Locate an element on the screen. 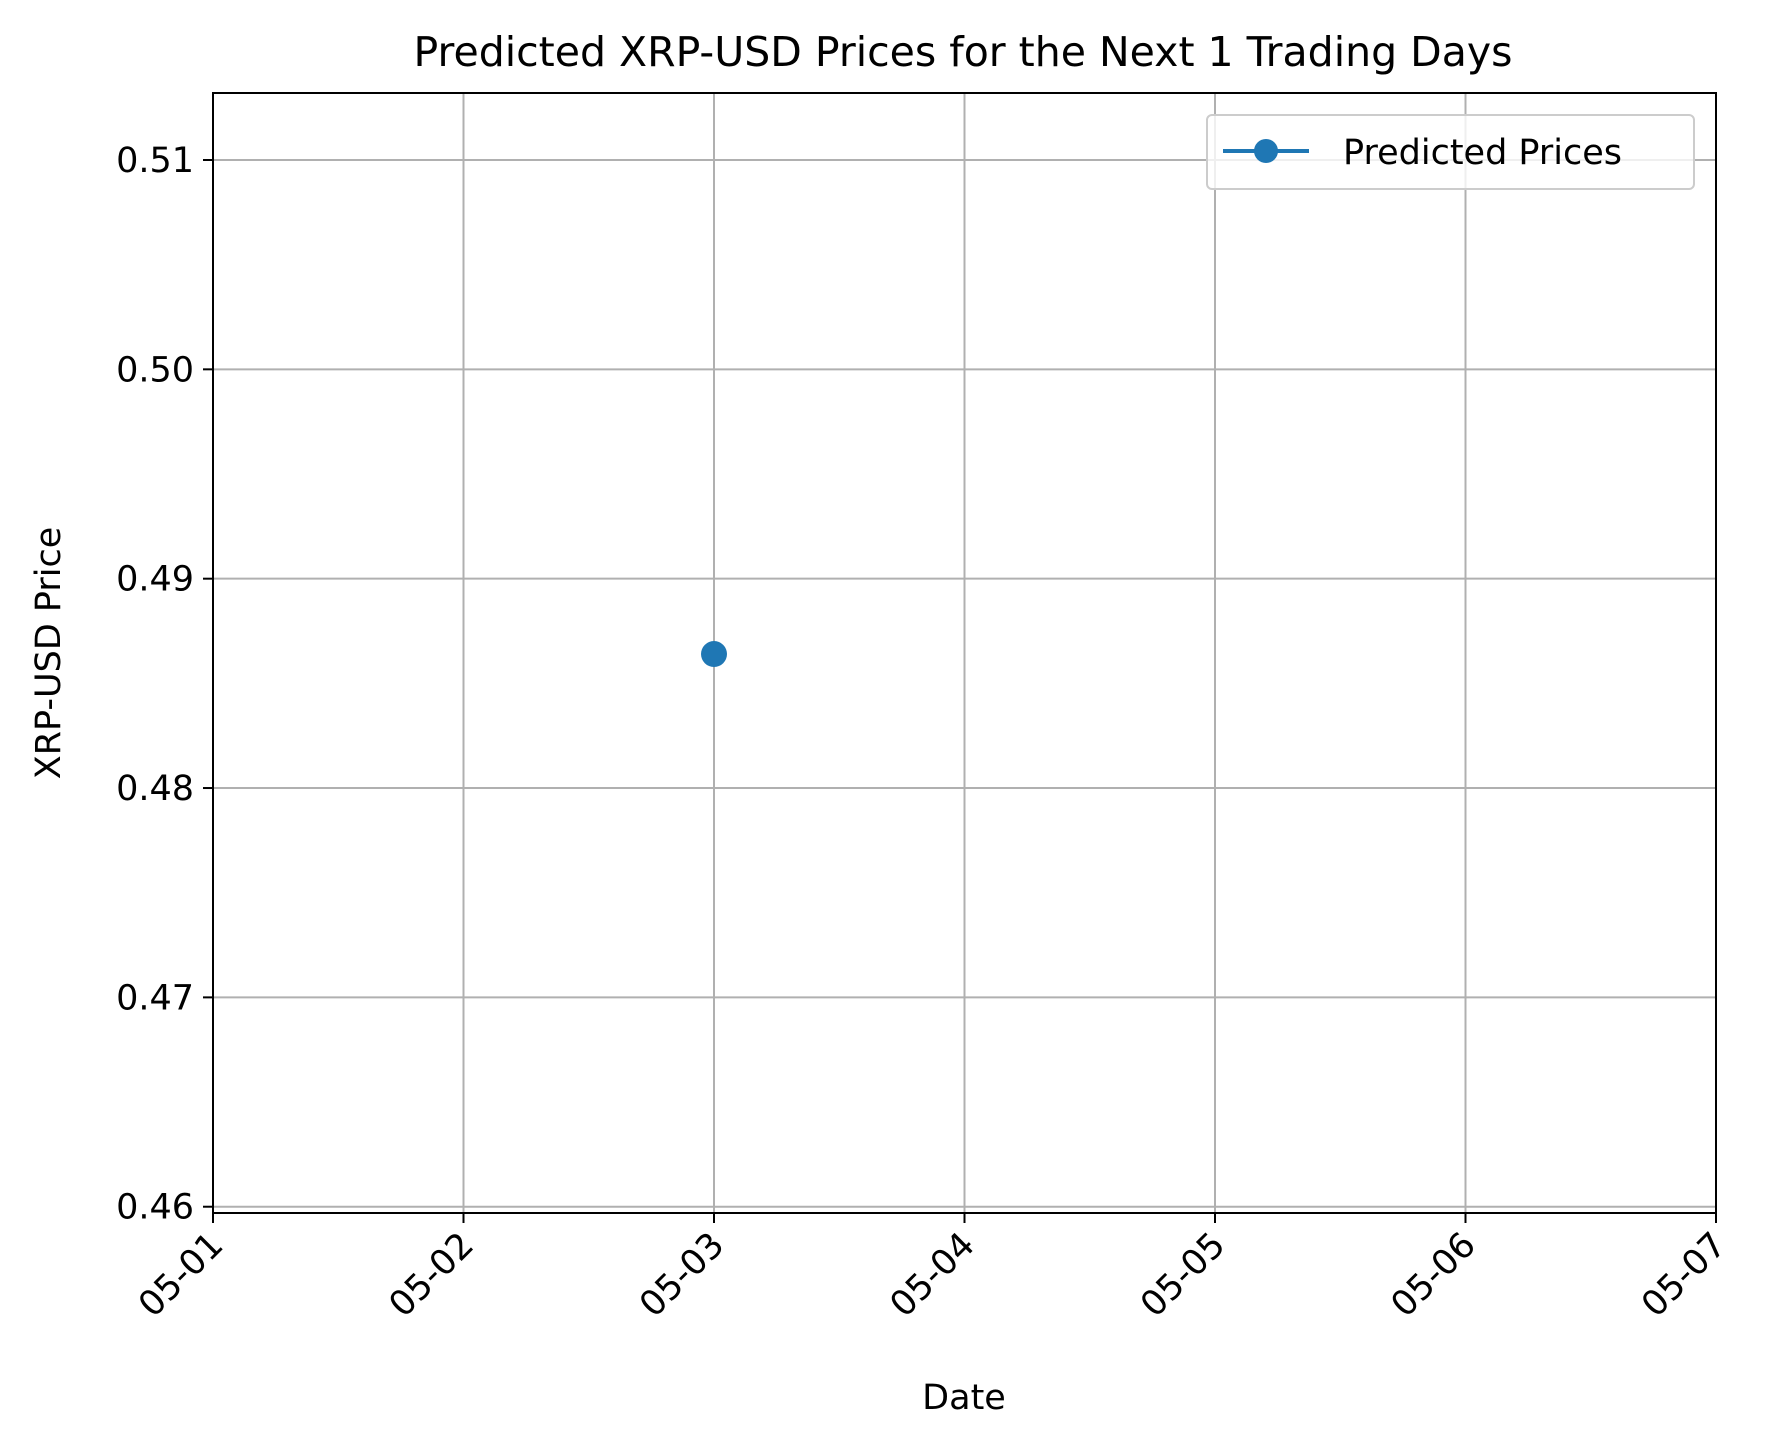  y-axis-label: XRP-USD Price is located at coordinates (49, 653).